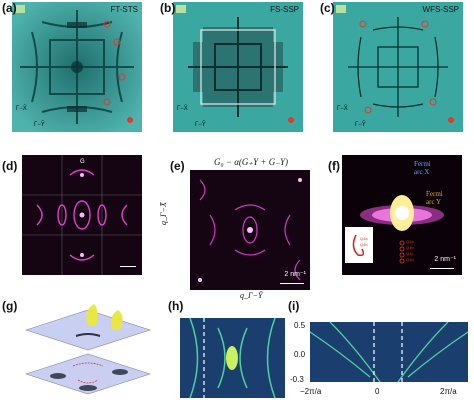 The image size is (474, 406). Describe the element at coordinates (440, 9) in the screenshot. I see `panel-c-title: WFS-SSP` at that location.